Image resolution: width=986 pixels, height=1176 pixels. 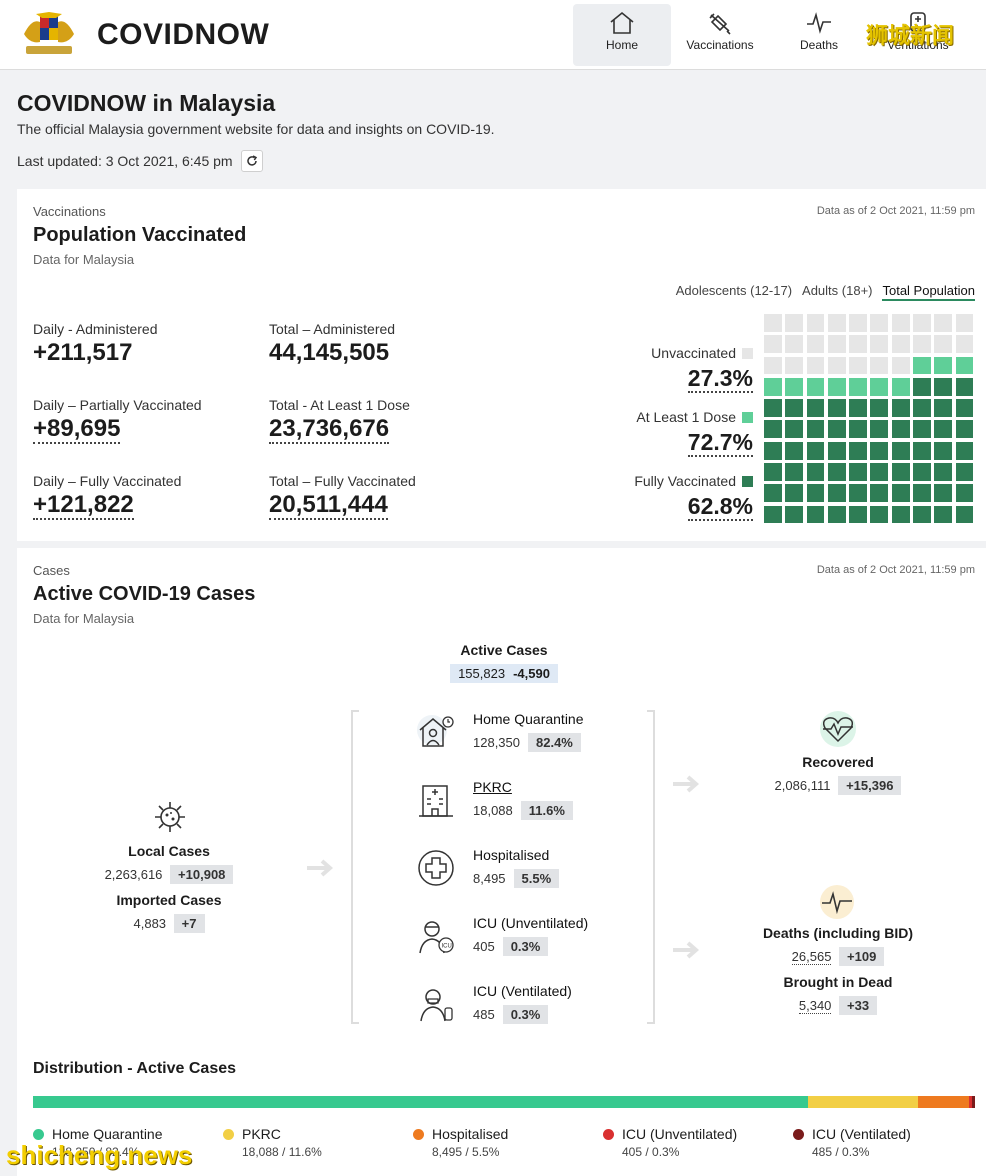 What do you see at coordinates (838, 762) in the screenshot?
I see `recovered-label: Recovered` at bounding box center [838, 762].